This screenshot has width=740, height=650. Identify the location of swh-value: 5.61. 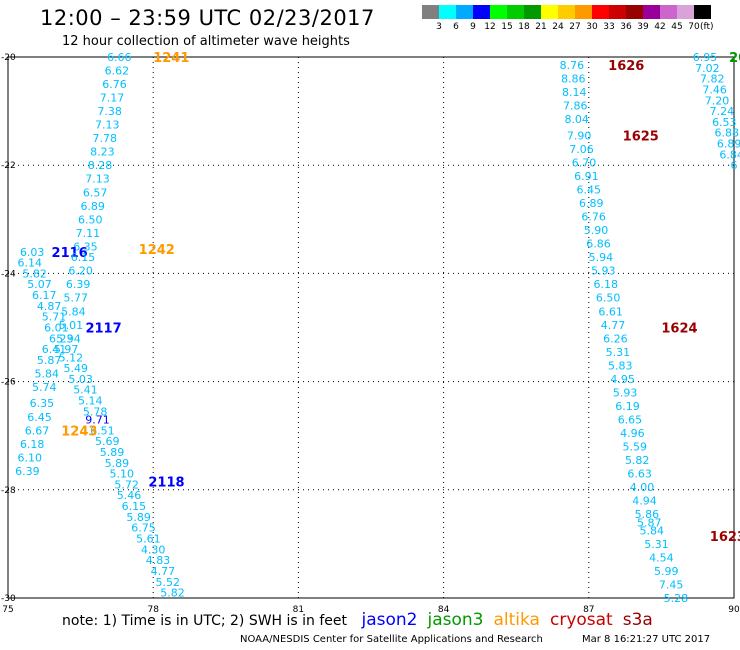
(148, 538).